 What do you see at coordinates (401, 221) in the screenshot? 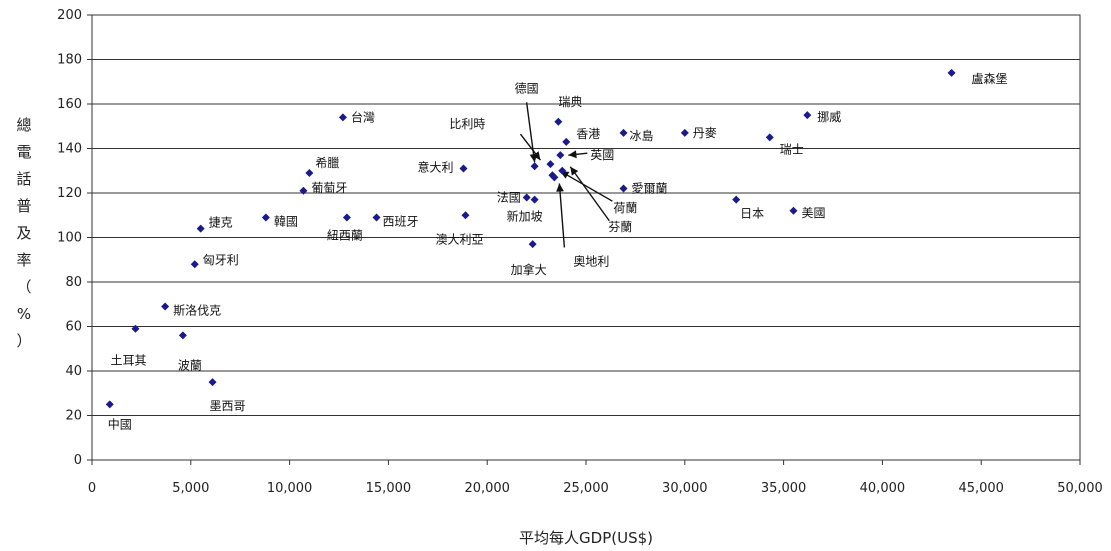
I see `point-label: 西班牙` at bounding box center [401, 221].